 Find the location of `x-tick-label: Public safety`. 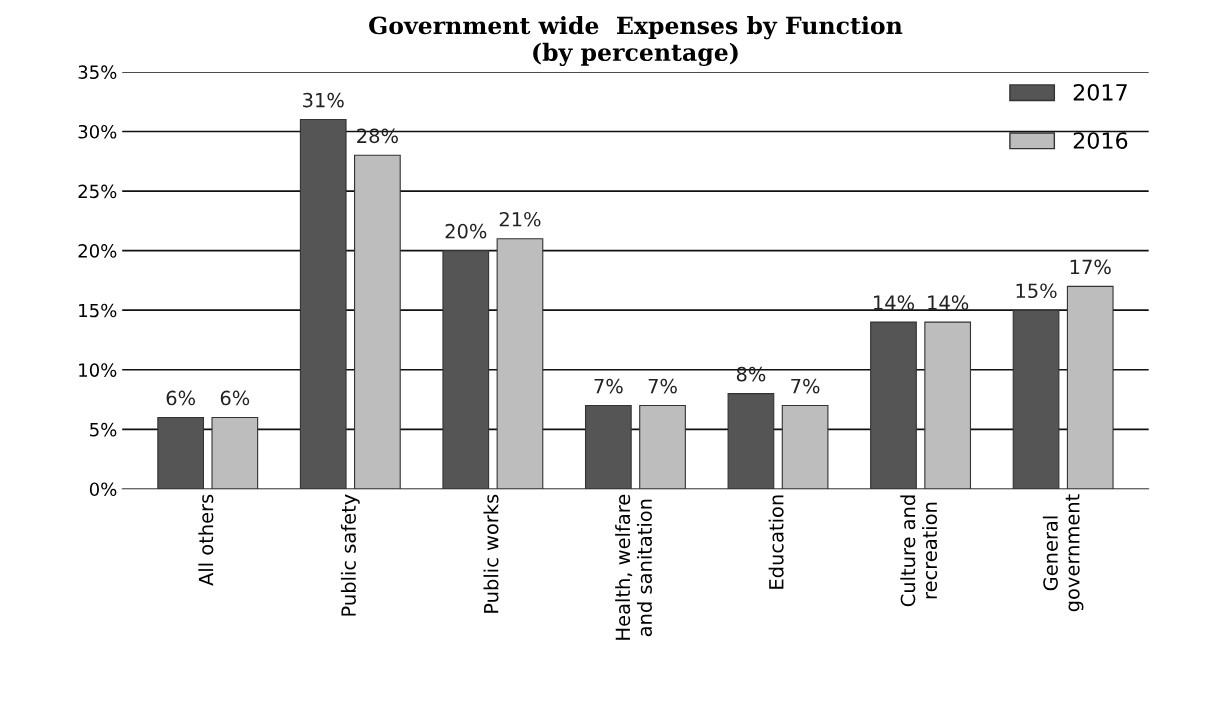

x-tick-label: Public safety is located at coordinates (350, 555).